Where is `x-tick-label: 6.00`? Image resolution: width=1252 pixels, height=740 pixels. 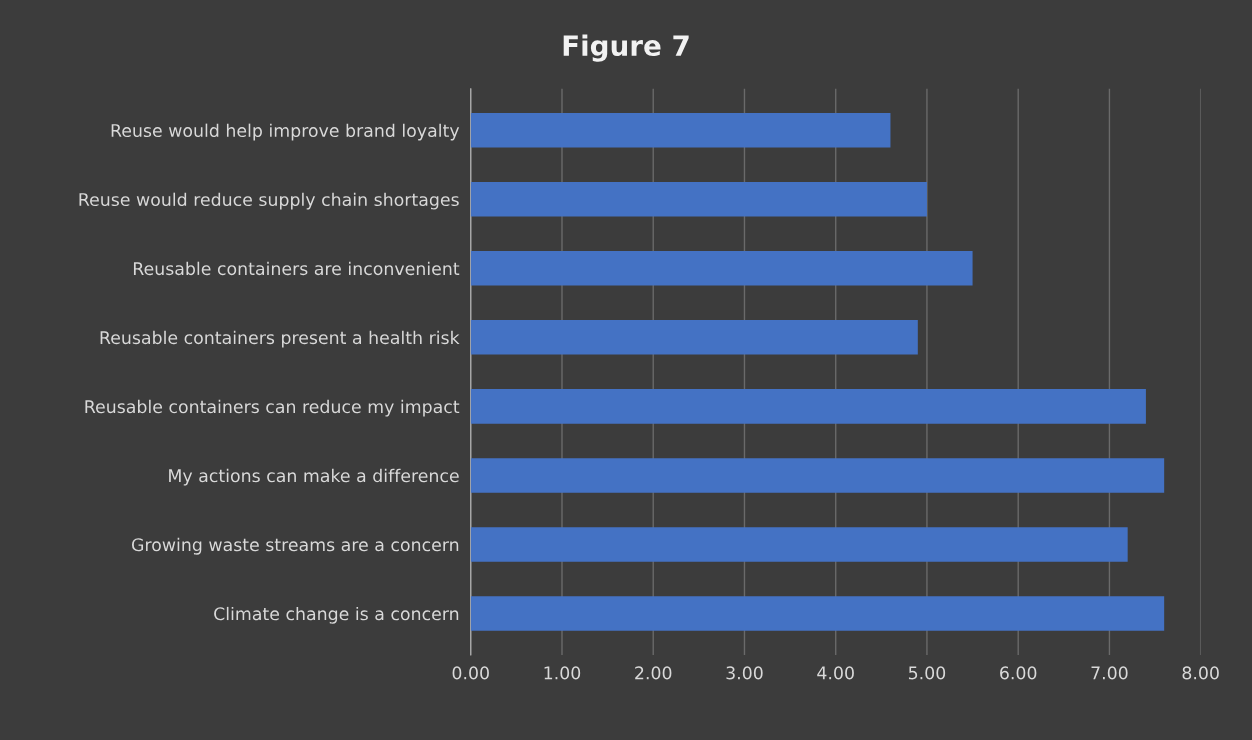 x-tick-label: 6.00 is located at coordinates (1018, 673).